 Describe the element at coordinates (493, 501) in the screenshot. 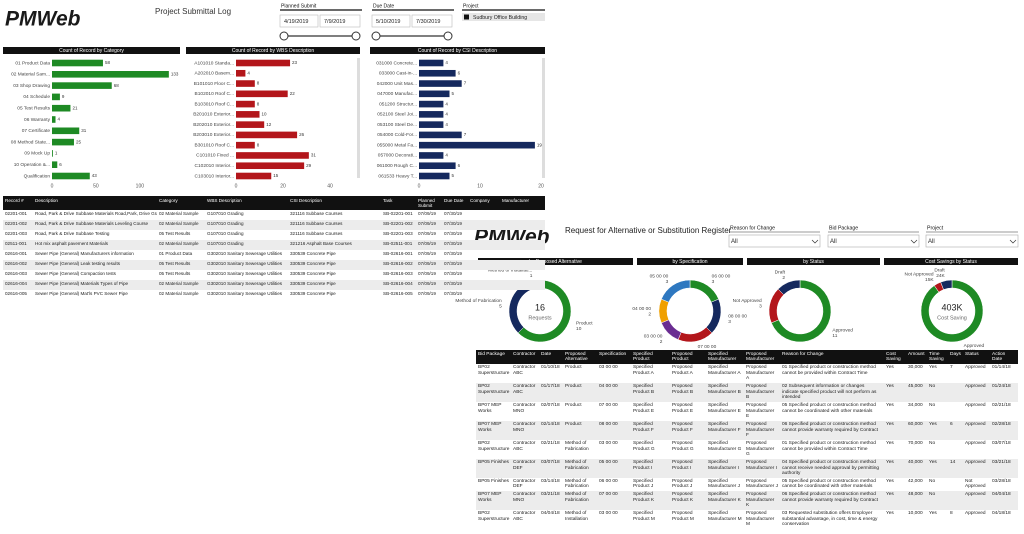

I see `table-cell: BP07 MEP Works` at that location.